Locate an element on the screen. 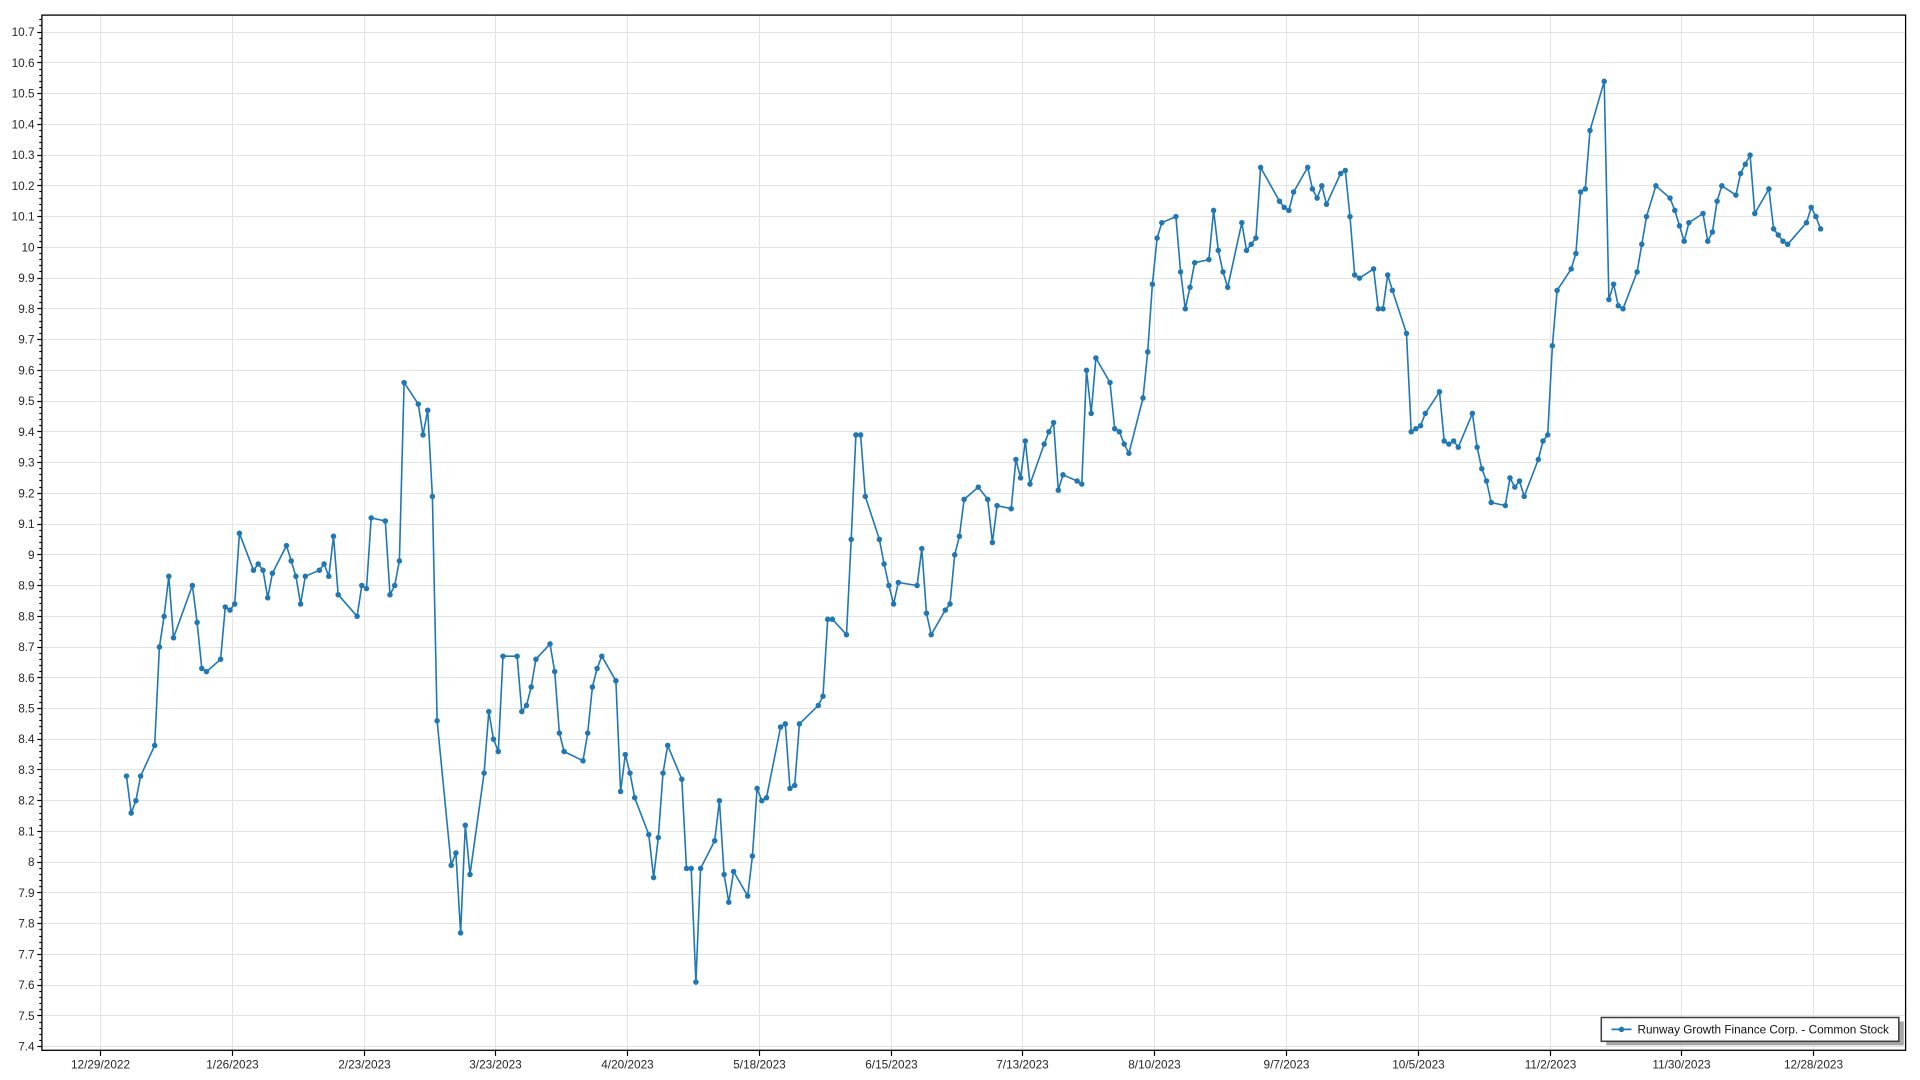  svg-text: 8.2 is located at coordinates (26, 801).